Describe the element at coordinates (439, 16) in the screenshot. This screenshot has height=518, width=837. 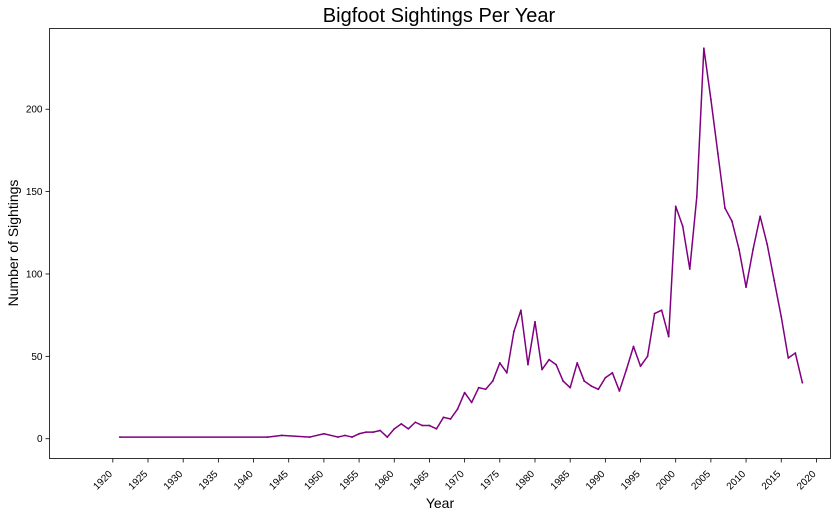
I see `chart-title: Bigfoot Sightings Per Year` at that location.